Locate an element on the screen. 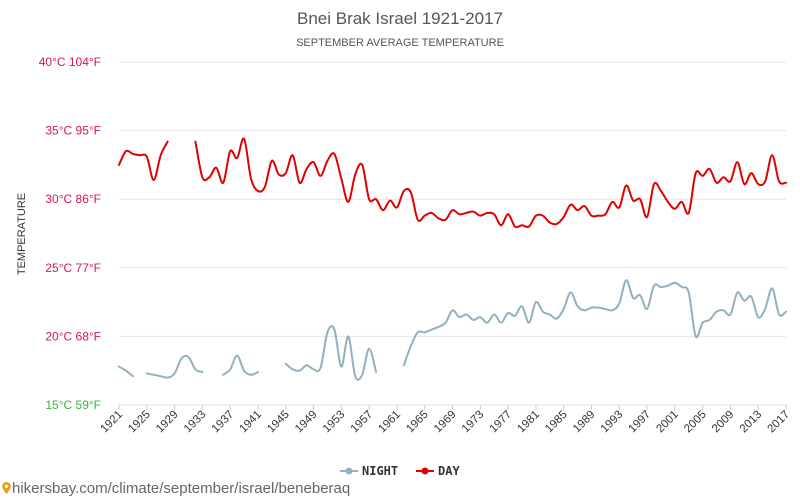 Image resolution: width=800 pixels, height=500 pixels. y-axis-label: TEMPERATURE is located at coordinates (22, 234).